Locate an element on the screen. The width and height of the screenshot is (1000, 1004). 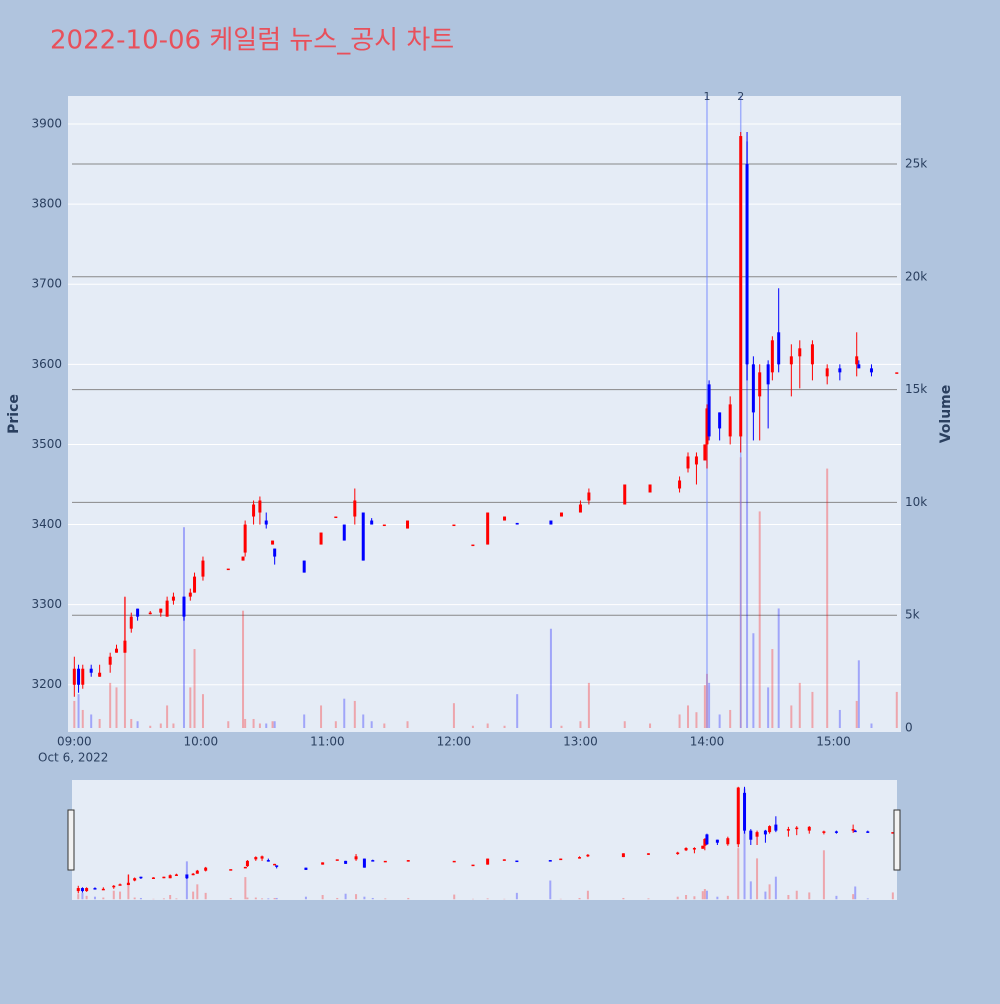
y2-tick-label: 25k is located at coordinates (916, 163).